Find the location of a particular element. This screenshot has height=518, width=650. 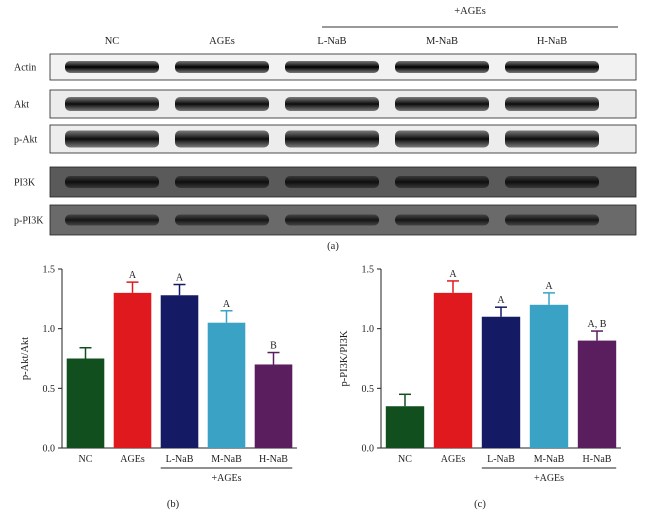

blot-lane-labels: NC AGEs L-NaB M-NaB H-NaB is located at coordinates (336, 41).